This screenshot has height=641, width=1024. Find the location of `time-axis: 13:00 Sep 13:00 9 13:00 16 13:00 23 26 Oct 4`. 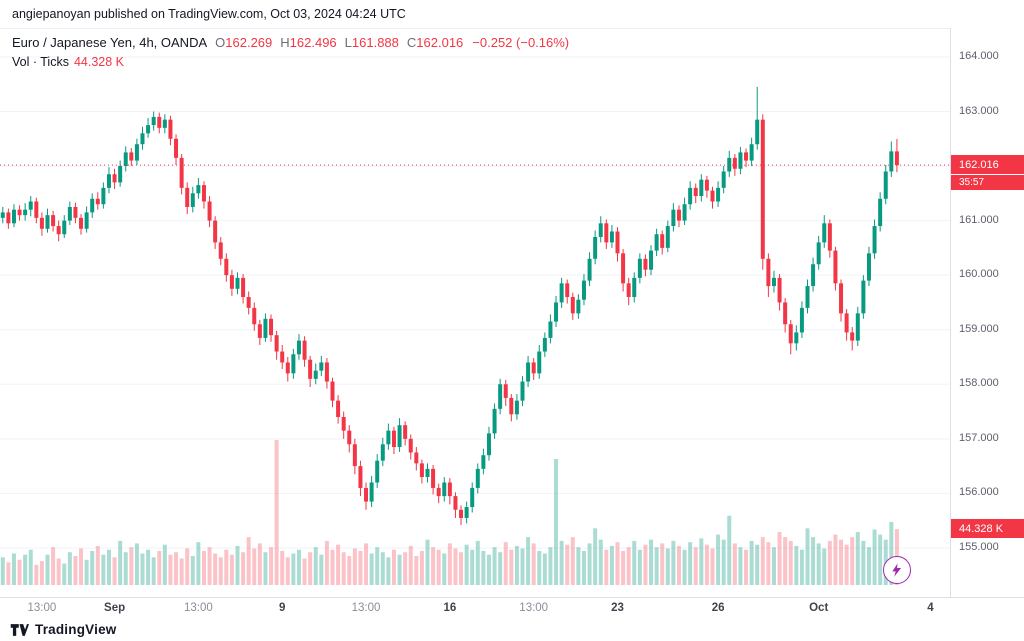

time-axis: 13:00 Sep 13:00 9 13:00 16 13:00 23 26 Oct 4 is located at coordinates (512, 607).